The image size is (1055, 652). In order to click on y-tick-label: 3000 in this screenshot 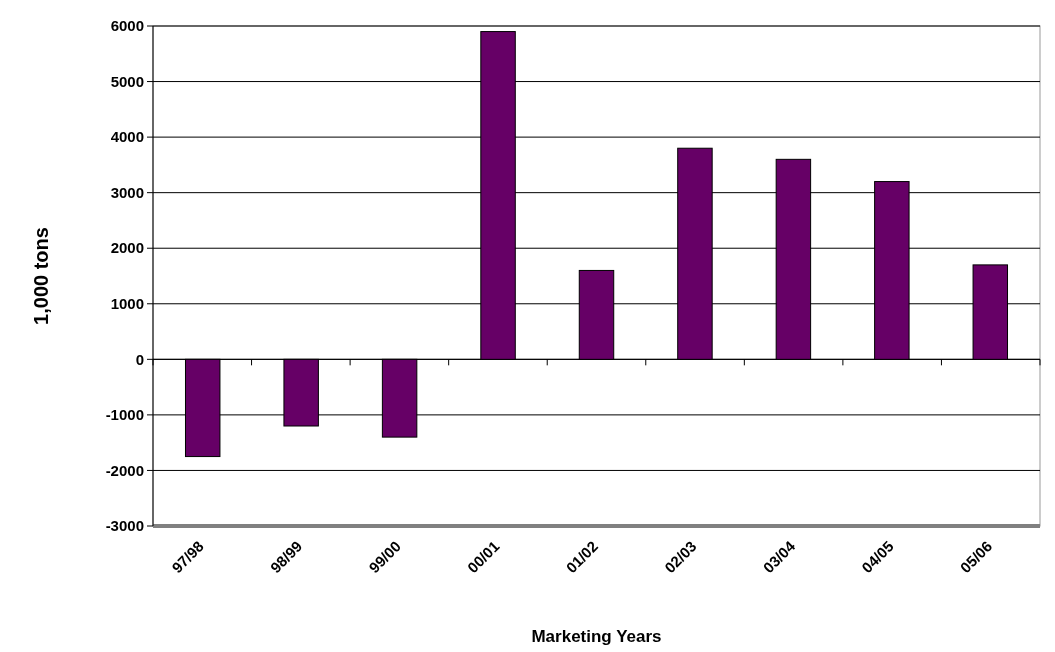, I will do `click(127, 192)`.